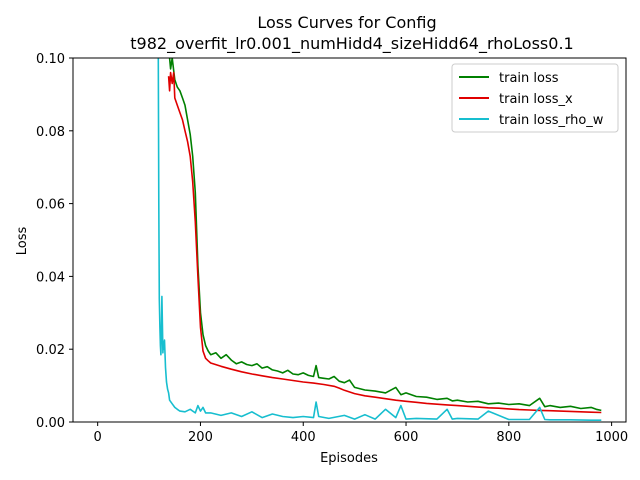  What do you see at coordinates (508, 437) in the screenshot?
I see `x-tick-label: 800` at bounding box center [508, 437].